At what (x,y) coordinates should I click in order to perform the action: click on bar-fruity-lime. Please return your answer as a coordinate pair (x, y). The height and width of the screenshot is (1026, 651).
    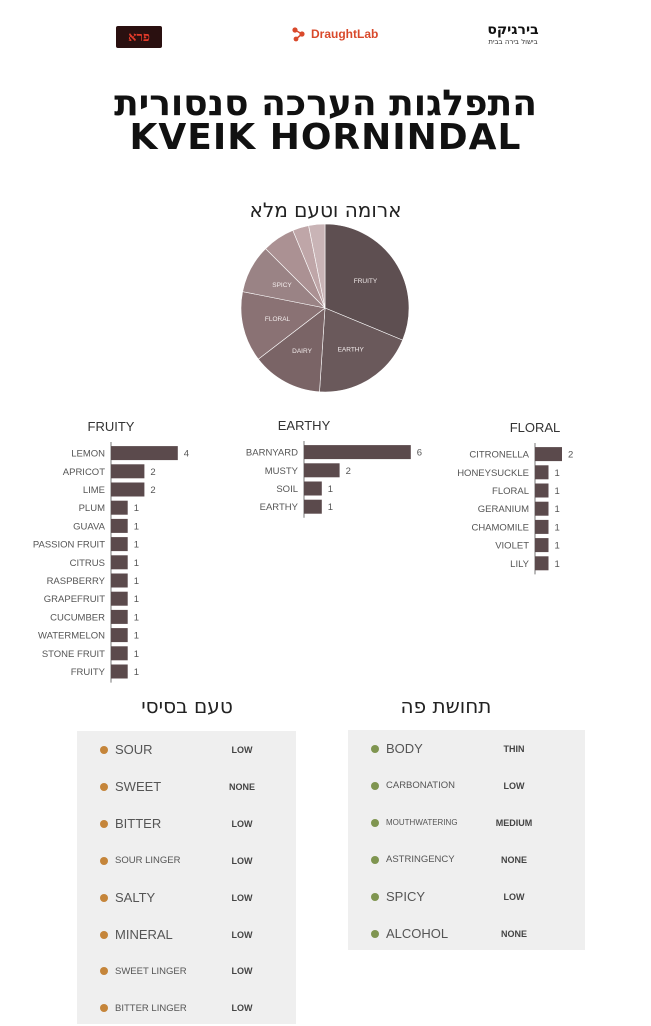
    Looking at the image, I should click on (128, 489).